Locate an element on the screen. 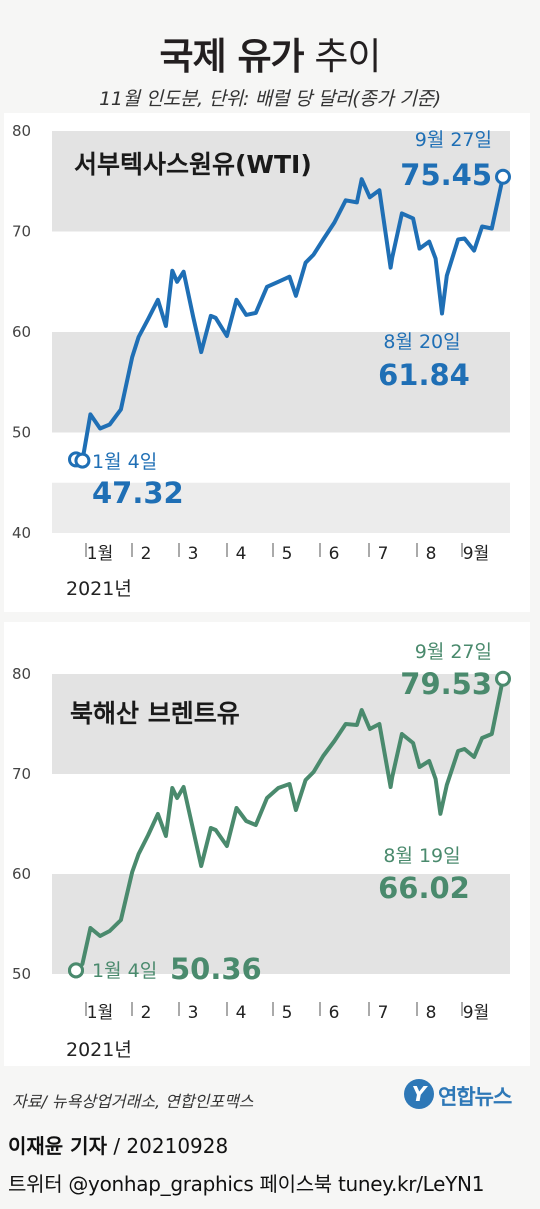  byline-name: 이재윤 기자 is located at coordinates (57, 1146).